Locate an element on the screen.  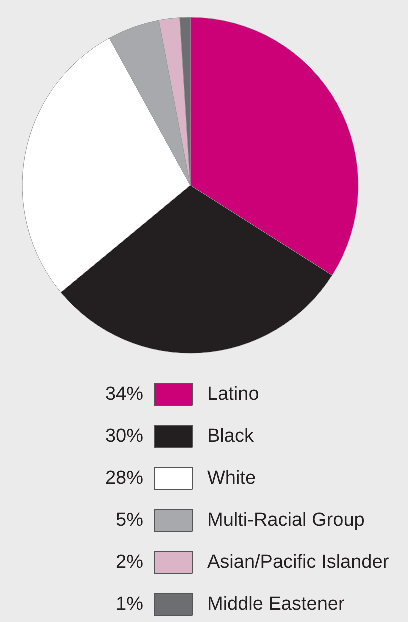
legend-label: Multi-Racial Group is located at coordinates (286, 520).